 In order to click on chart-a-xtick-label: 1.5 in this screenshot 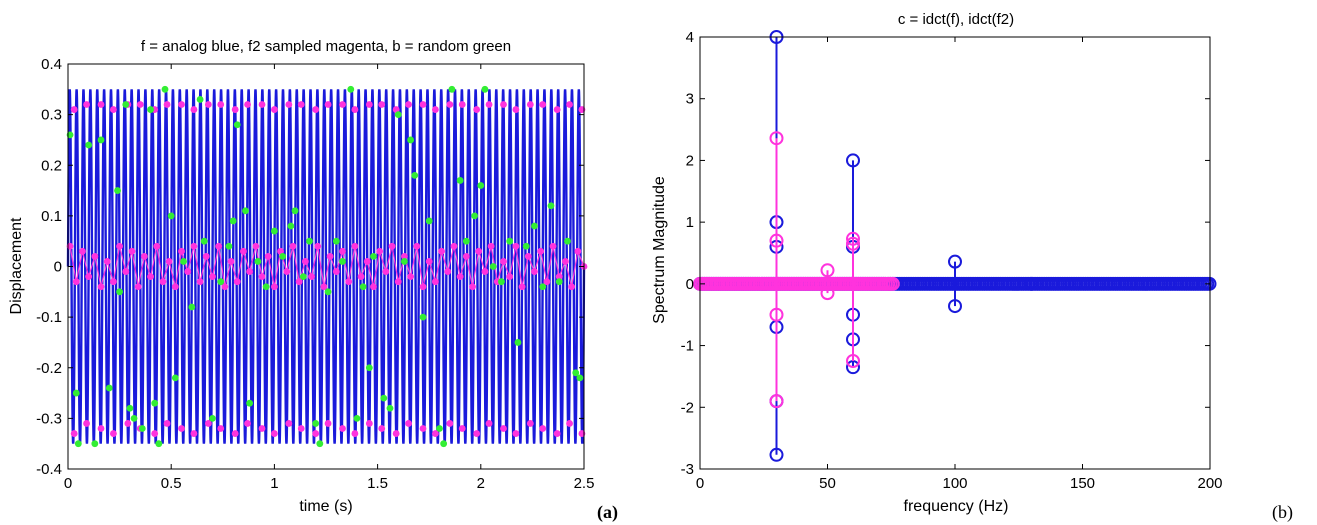, I will do `click(377, 483)`.